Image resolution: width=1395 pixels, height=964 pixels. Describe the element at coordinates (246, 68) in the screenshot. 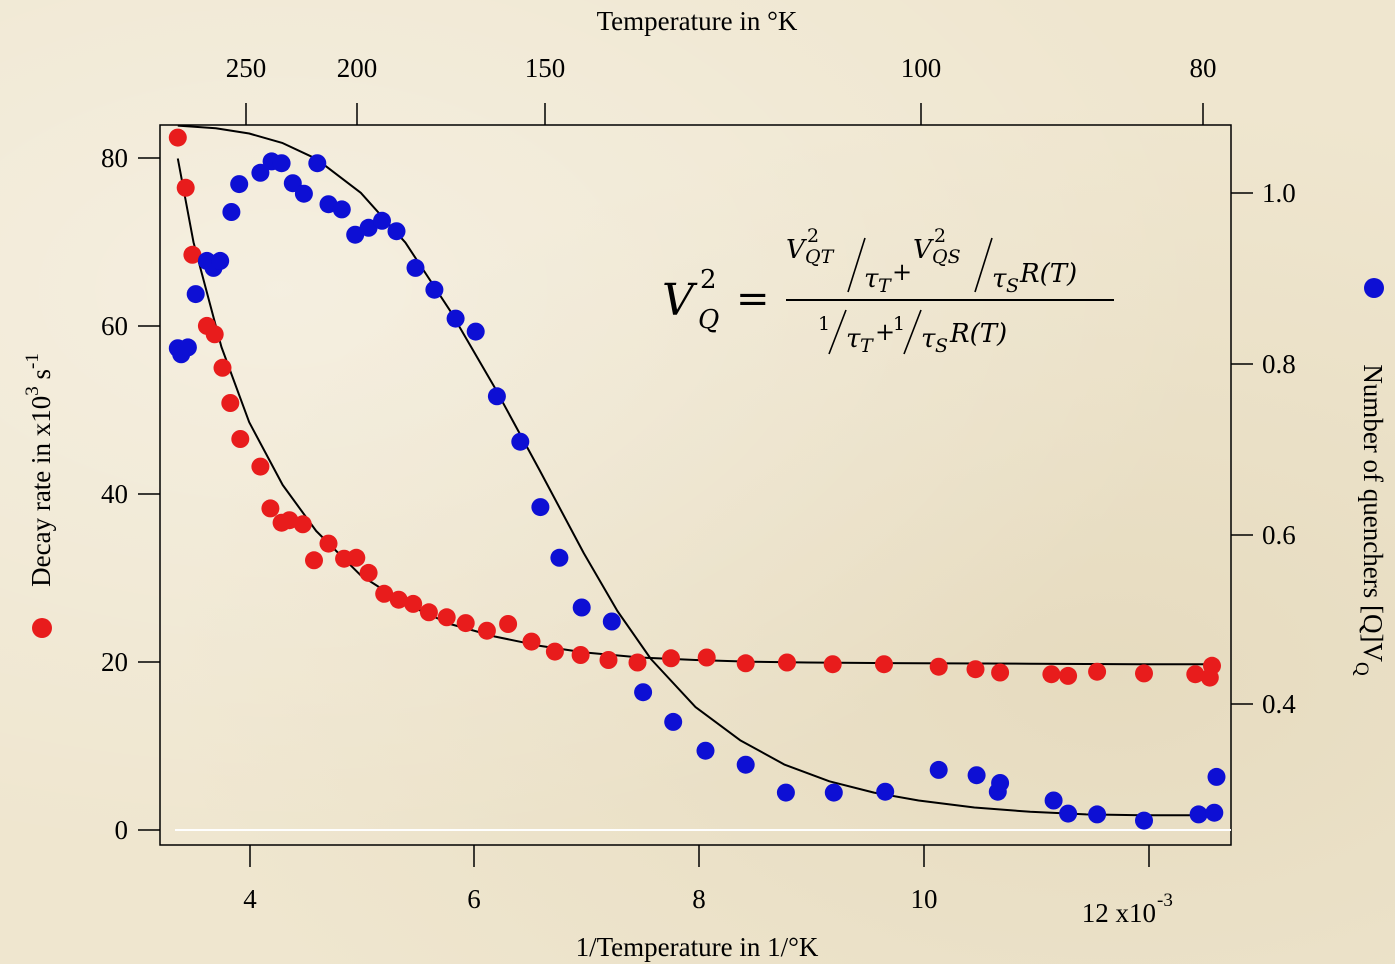

I see `top-tick-label: 250` at that location.